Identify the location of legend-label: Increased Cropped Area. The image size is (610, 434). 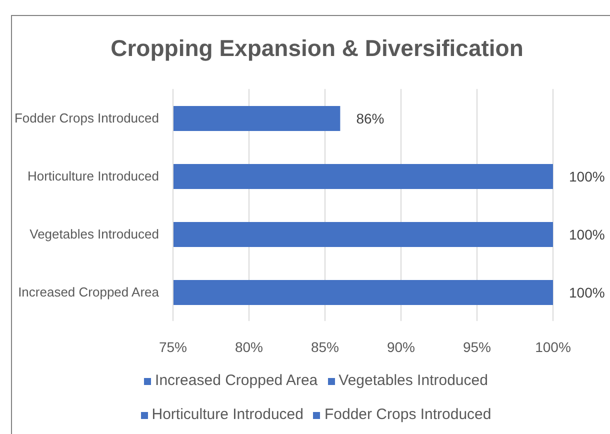
(236, 380).